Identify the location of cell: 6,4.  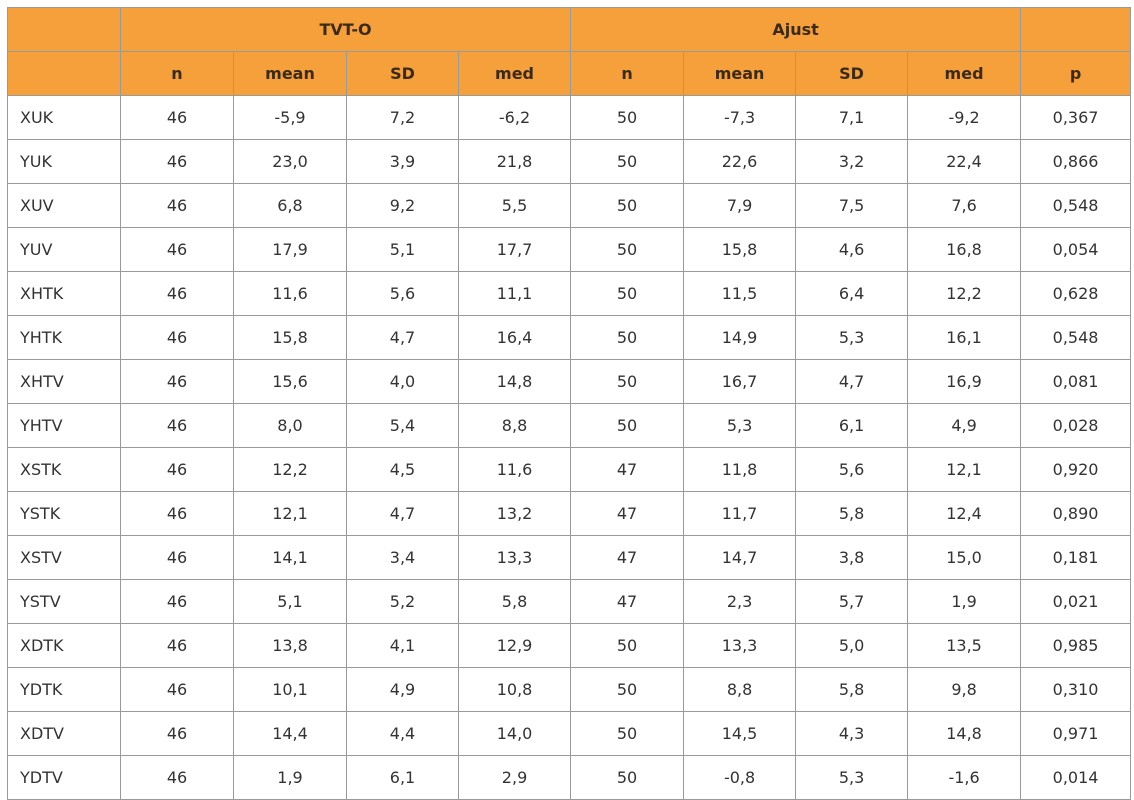
(852, 293).